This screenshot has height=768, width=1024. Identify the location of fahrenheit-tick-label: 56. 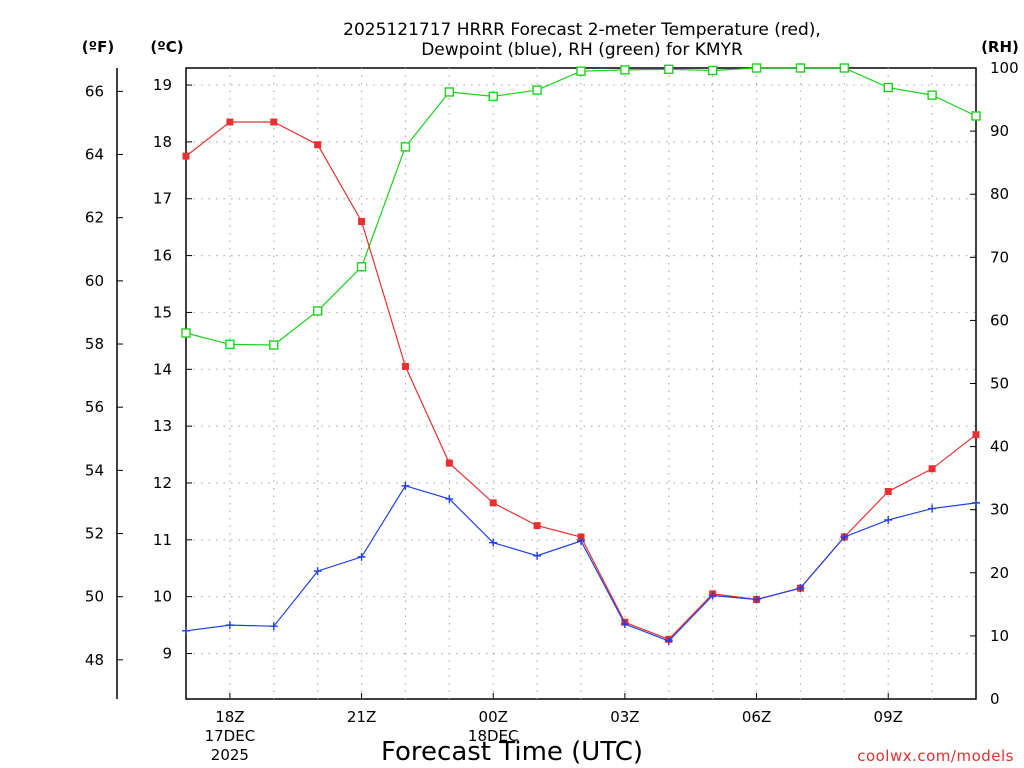
(94, 407).